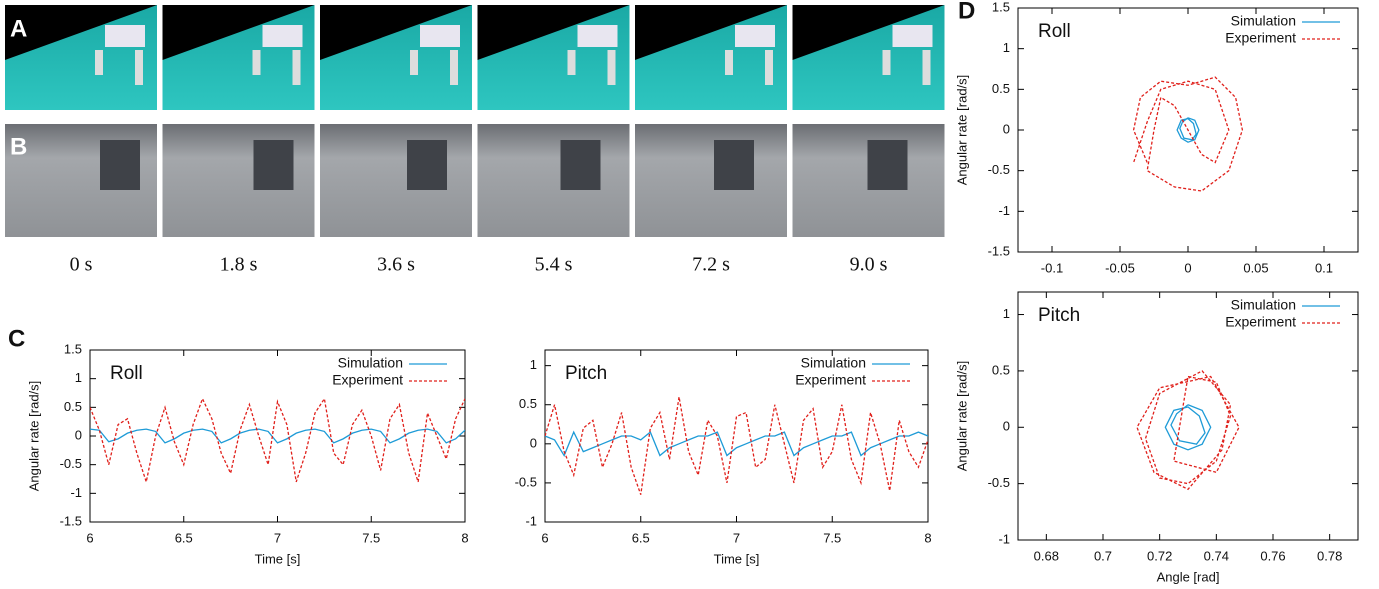 Image resolution: width=1379 pixels, height=589 pixels. What do you see at coordinates (1159, 555) in the screenshot?
I see `x-tick-label: 0.72` at bounding box center [1159, 555].